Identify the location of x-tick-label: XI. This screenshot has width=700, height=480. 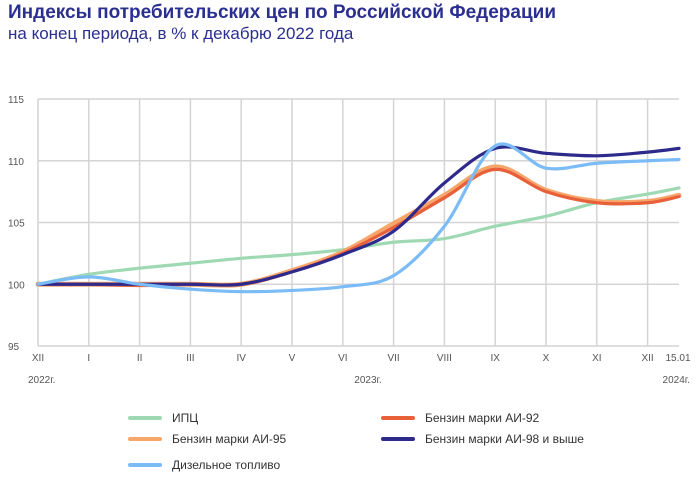
(596, 358).